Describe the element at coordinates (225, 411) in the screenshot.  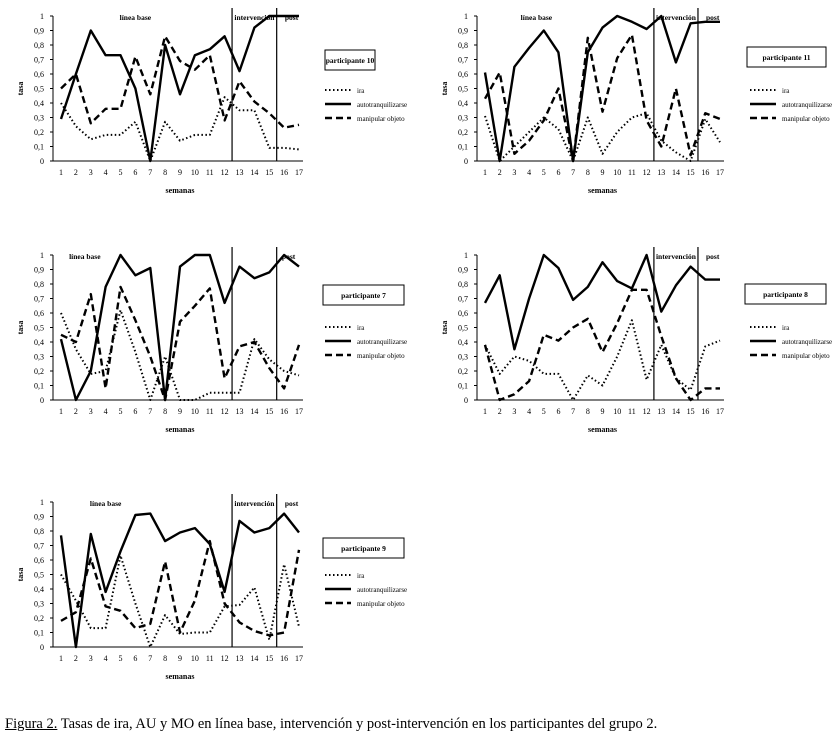
I see `x-tick-label: 12` at that location.